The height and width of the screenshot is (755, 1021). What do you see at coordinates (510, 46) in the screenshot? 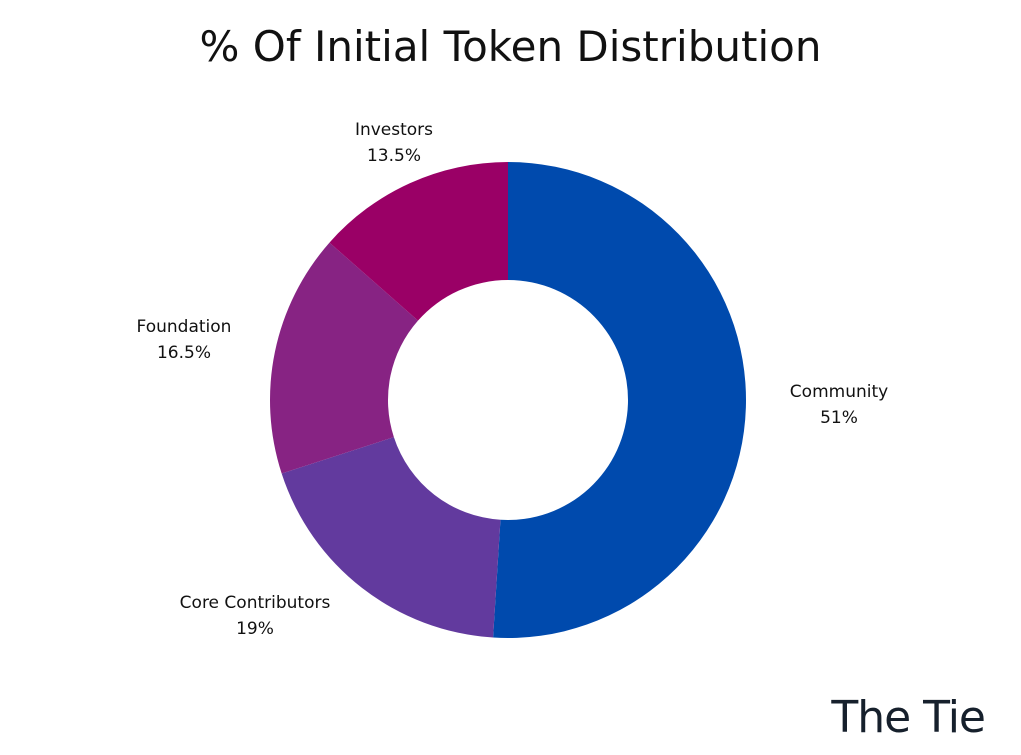
I see `chart-title: % Of Initial Token Distribution` at bounding box center [510, 46].